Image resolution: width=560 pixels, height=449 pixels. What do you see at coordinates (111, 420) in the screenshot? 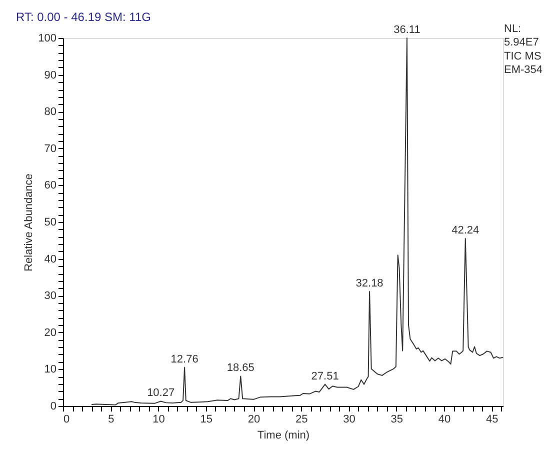
I see `x-tick-label: 5` at bounding box center [111, 420].